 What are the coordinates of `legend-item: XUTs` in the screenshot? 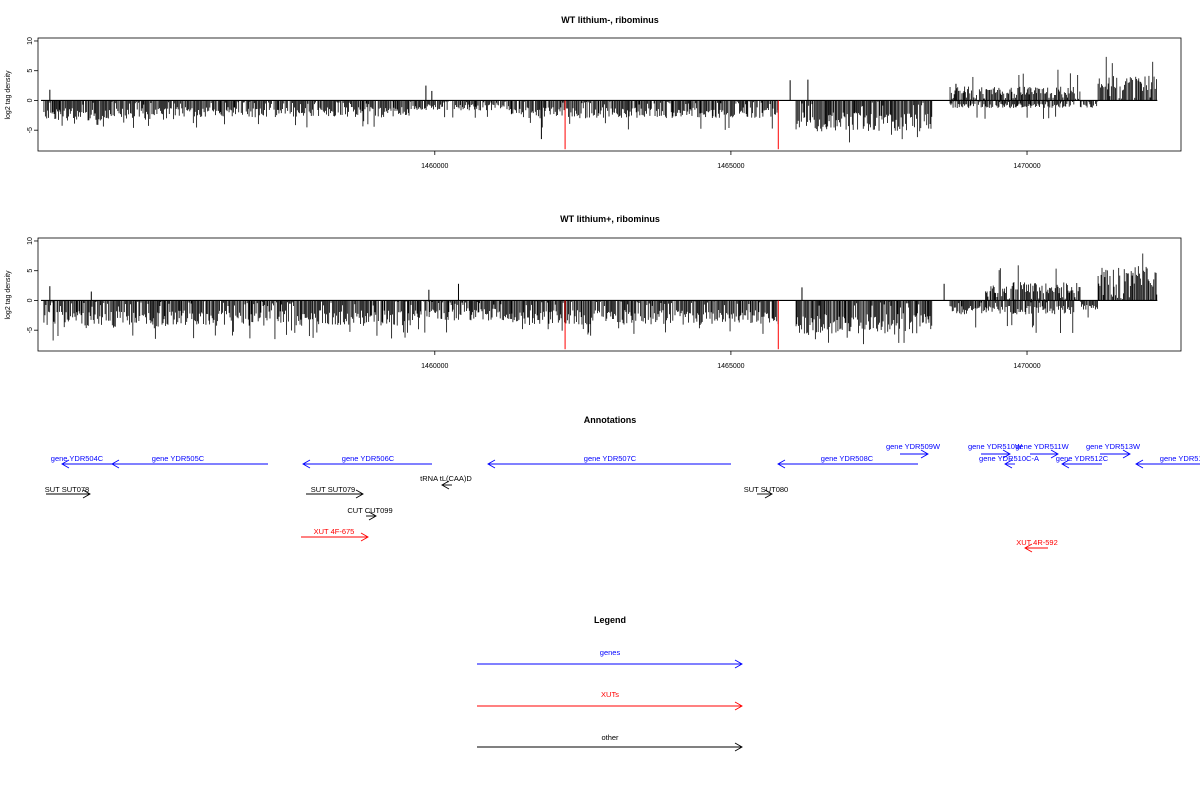 It's located at (610, 700).